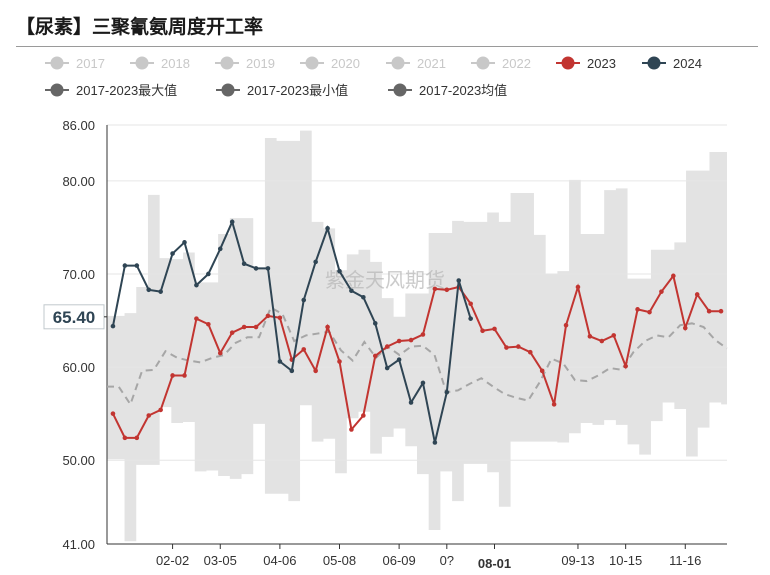  I want to click on legend-item-2024: 2024, so click(672, 63).